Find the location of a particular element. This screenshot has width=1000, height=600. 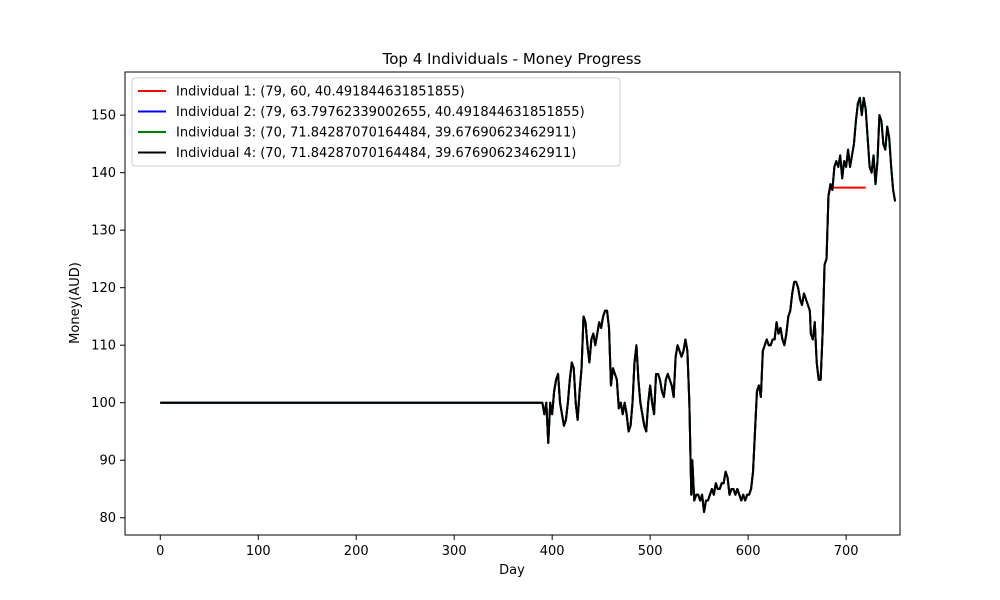

x-tick-label: 500 is located at coordinates (650, 551).